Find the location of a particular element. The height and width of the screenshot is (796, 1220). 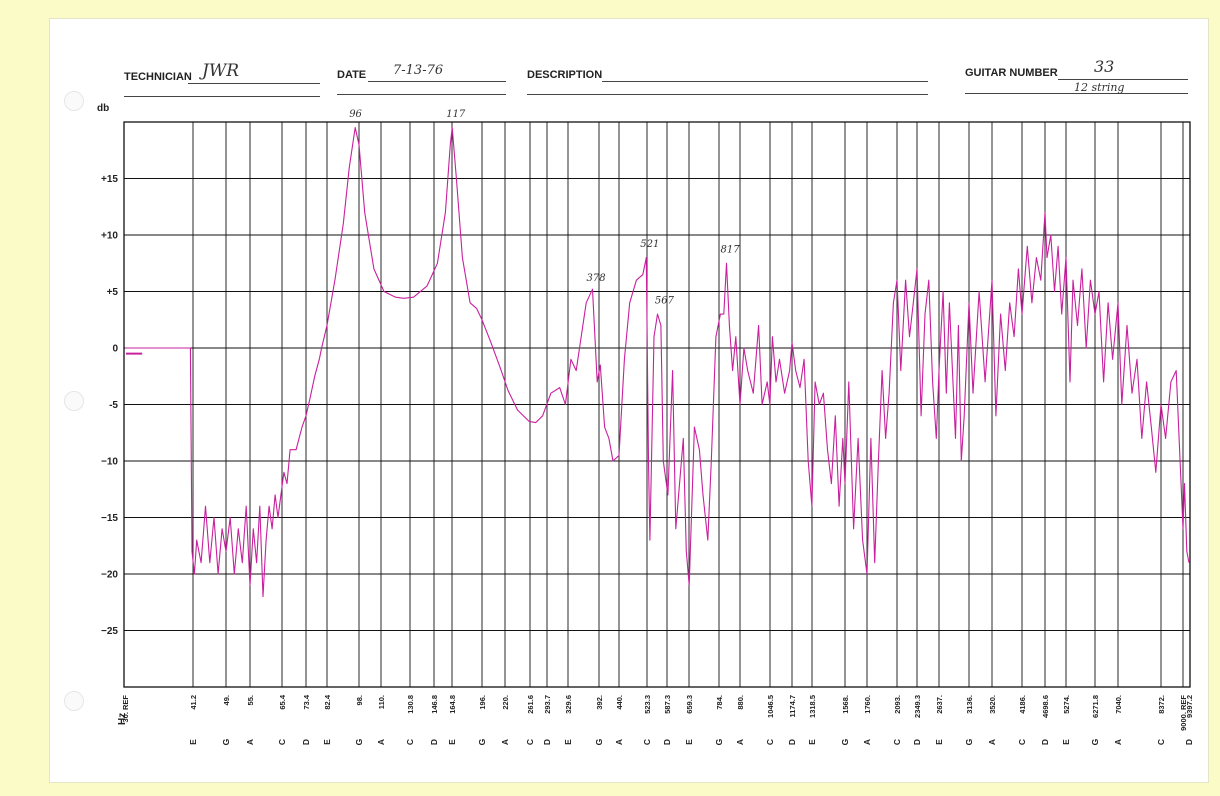

chart-annotations: 96 117 378 521 567 817 is located at coordinates (544, 207).